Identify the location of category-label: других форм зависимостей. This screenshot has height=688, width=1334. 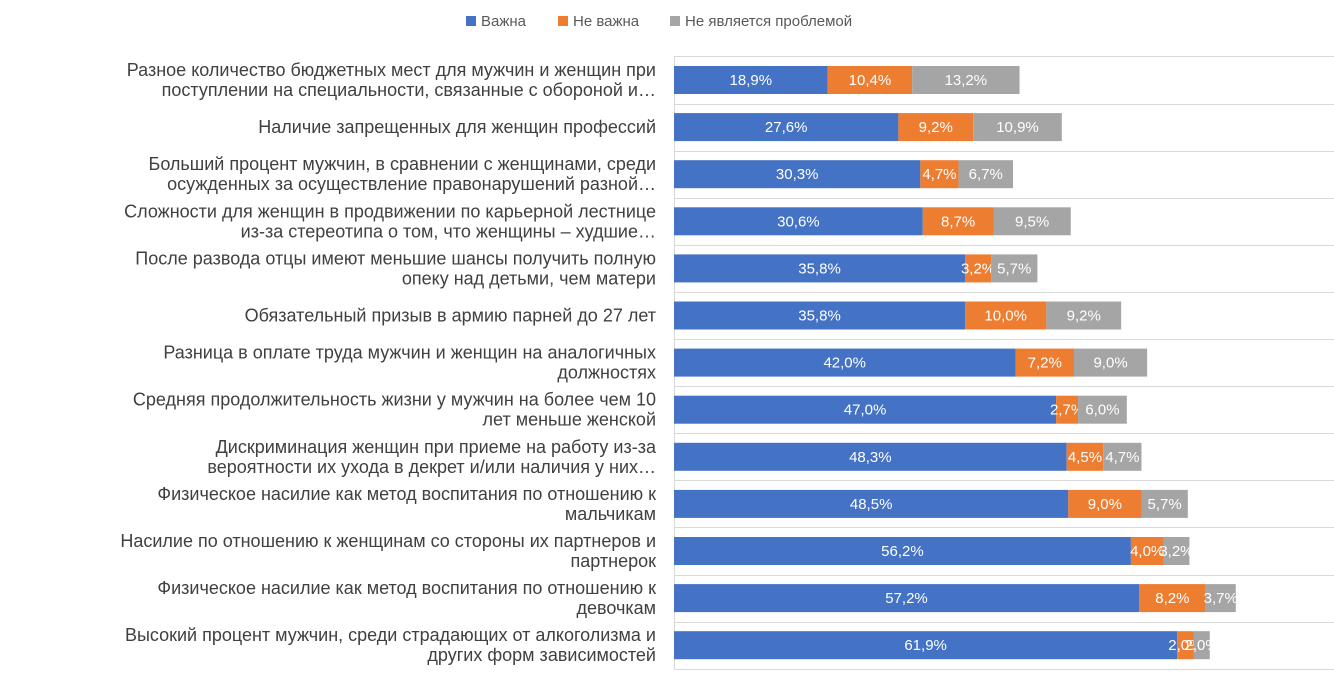
(541, 655).